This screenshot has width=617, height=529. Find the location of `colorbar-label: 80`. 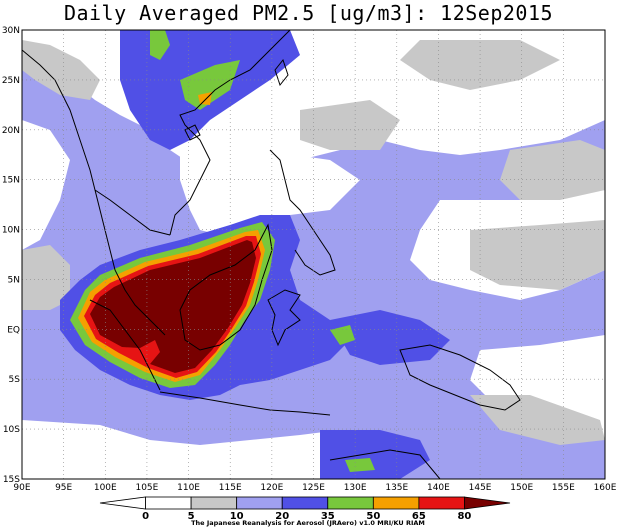

colorbar-label: 80 is located at coordinates (464, 516).